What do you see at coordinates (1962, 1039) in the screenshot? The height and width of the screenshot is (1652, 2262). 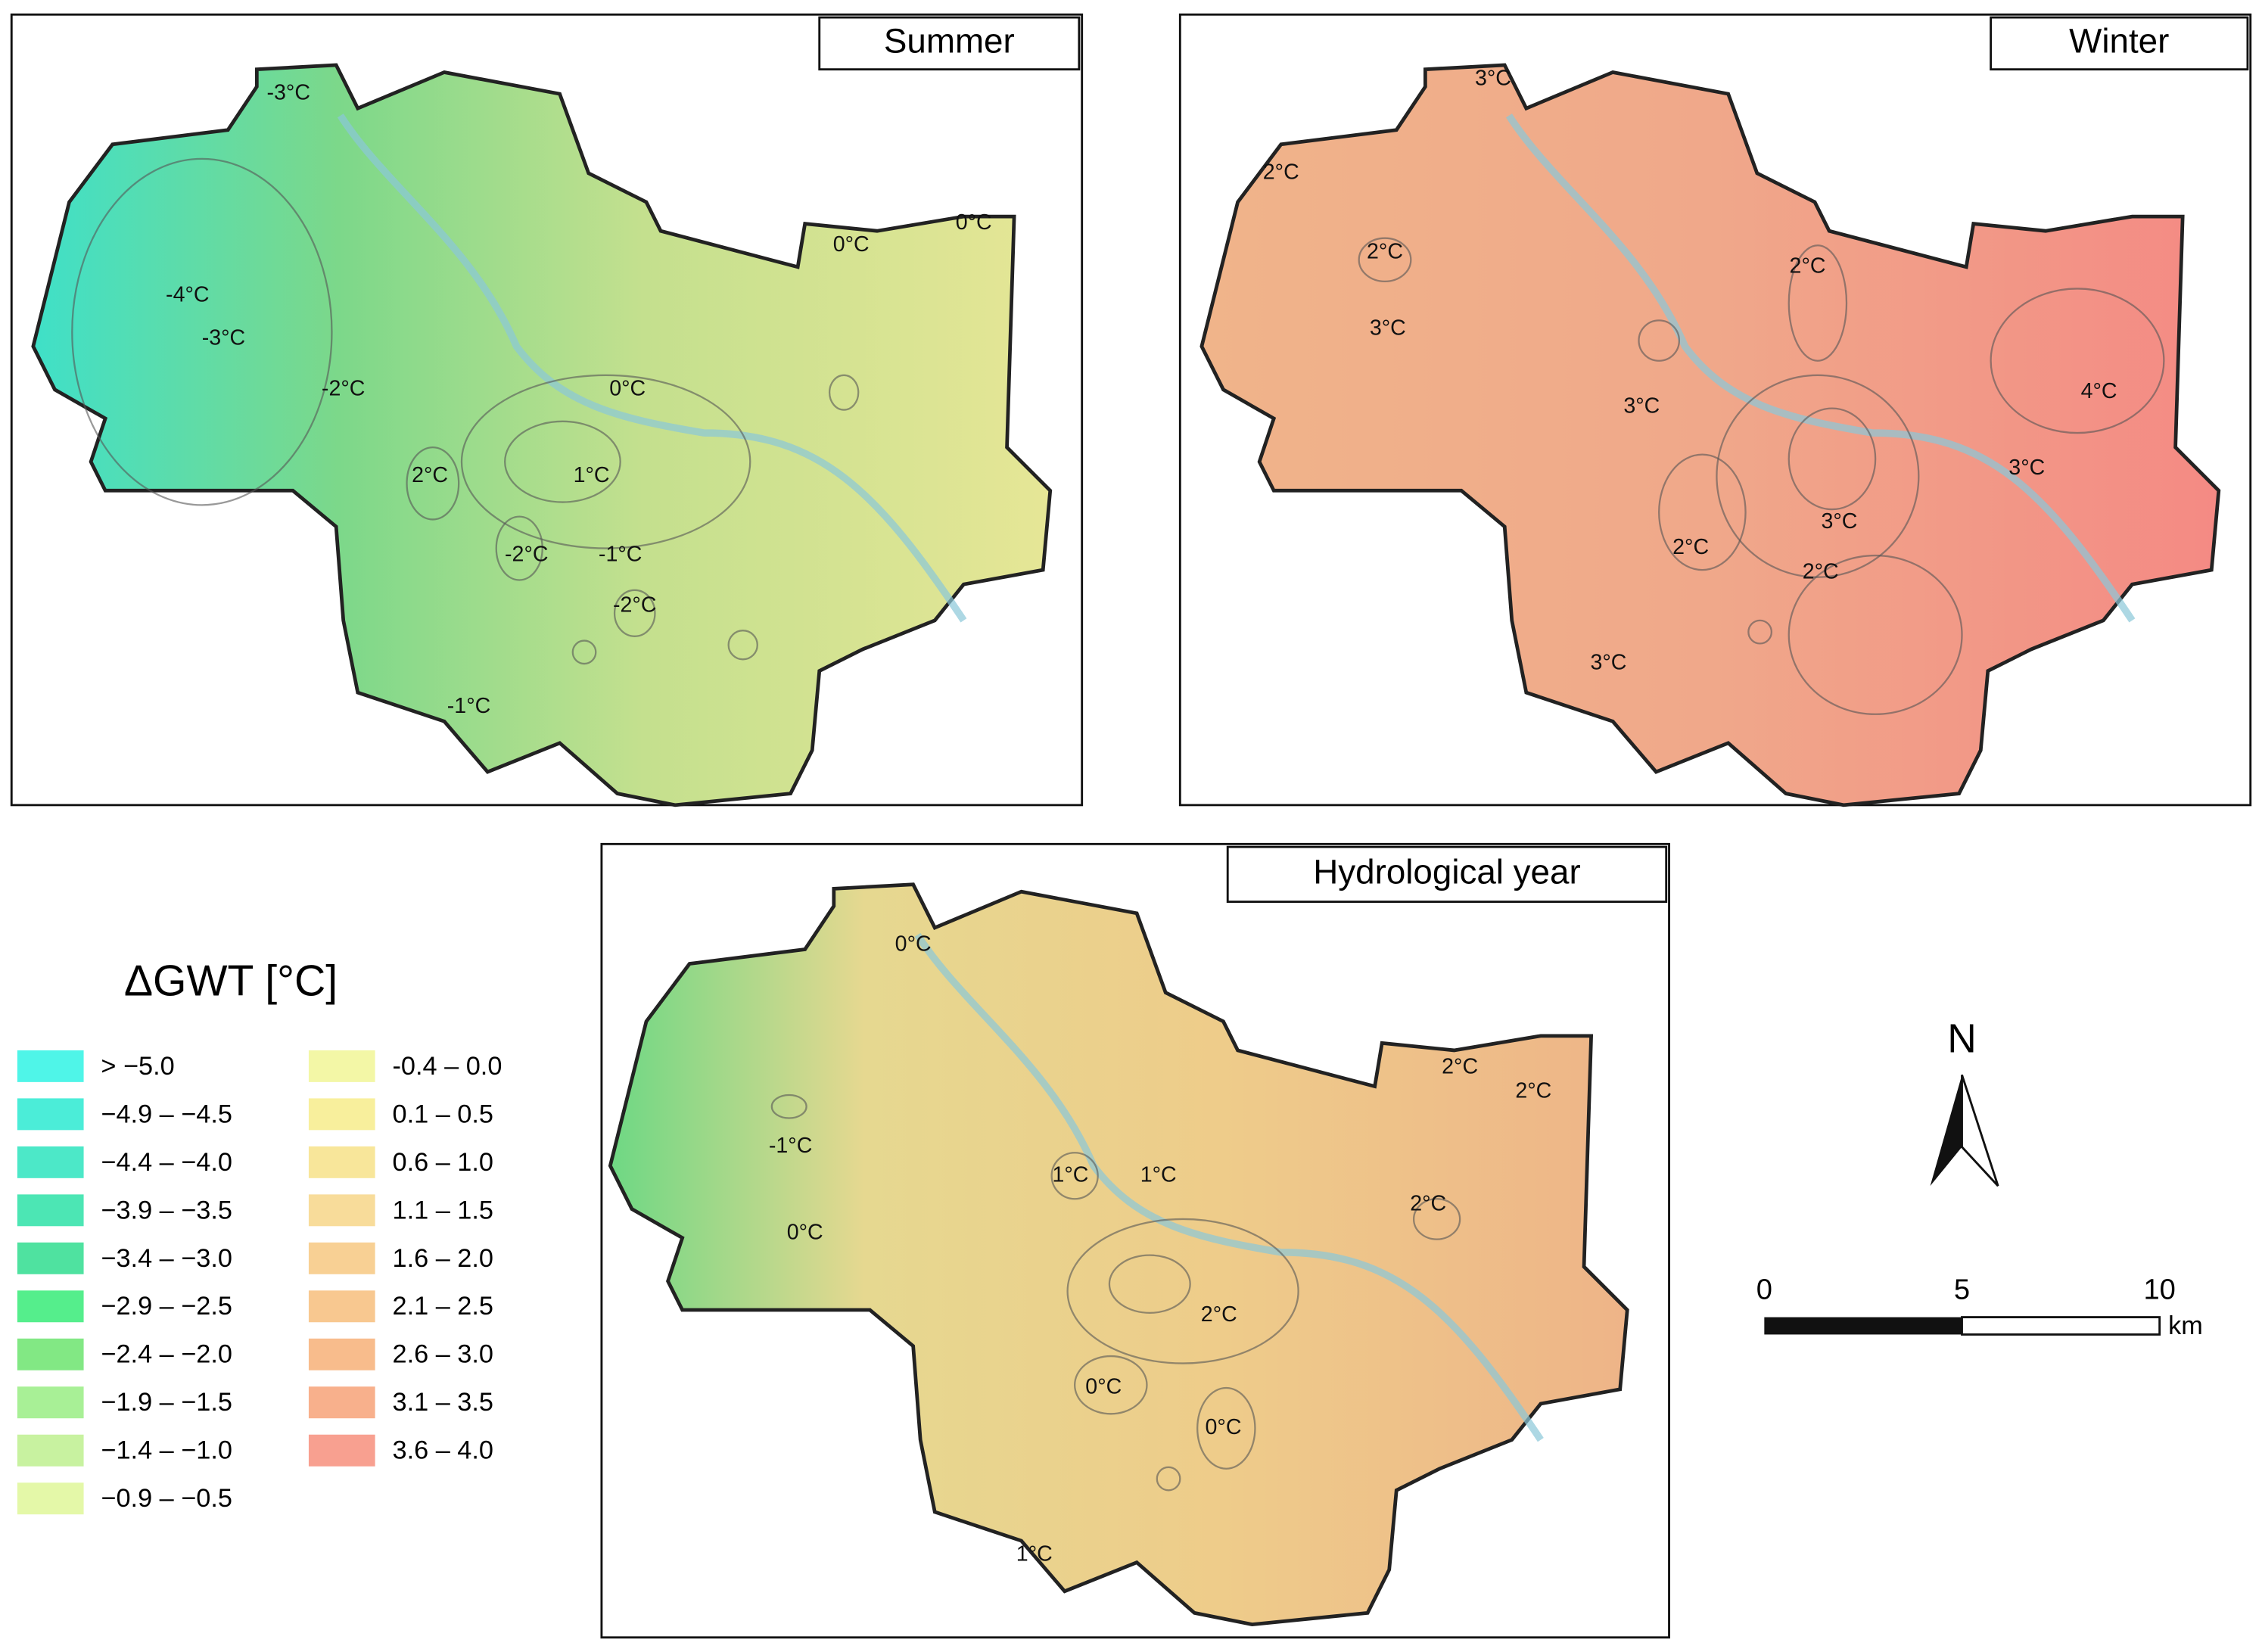 I see `north-label: N` at bounding box center [1962, 1039].